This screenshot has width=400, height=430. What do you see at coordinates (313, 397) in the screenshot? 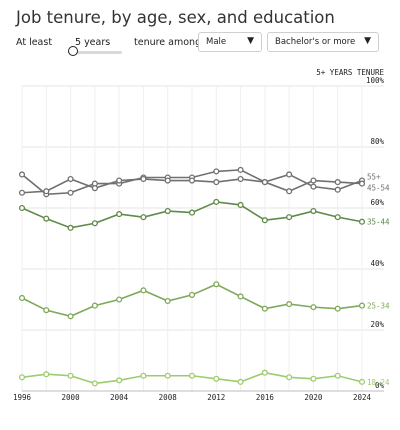
I see `x-tick-label: 2020` at bounding box center [313, 397].